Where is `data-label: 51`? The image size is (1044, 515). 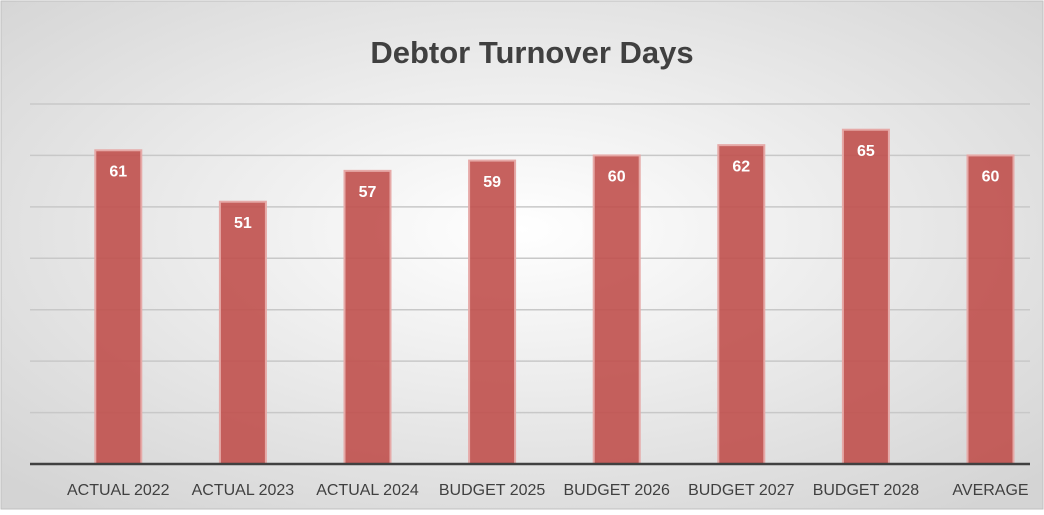
data-label: 51 is located at coordinates (243, 223).